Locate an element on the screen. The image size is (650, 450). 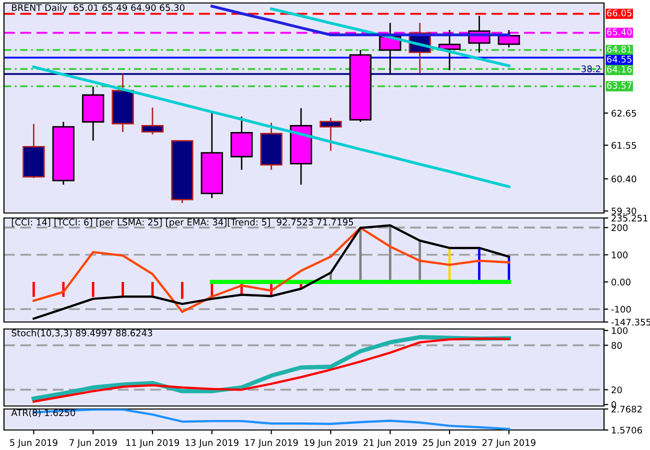
ref-line-label: 64.16 is located at coordinates (619, 69).